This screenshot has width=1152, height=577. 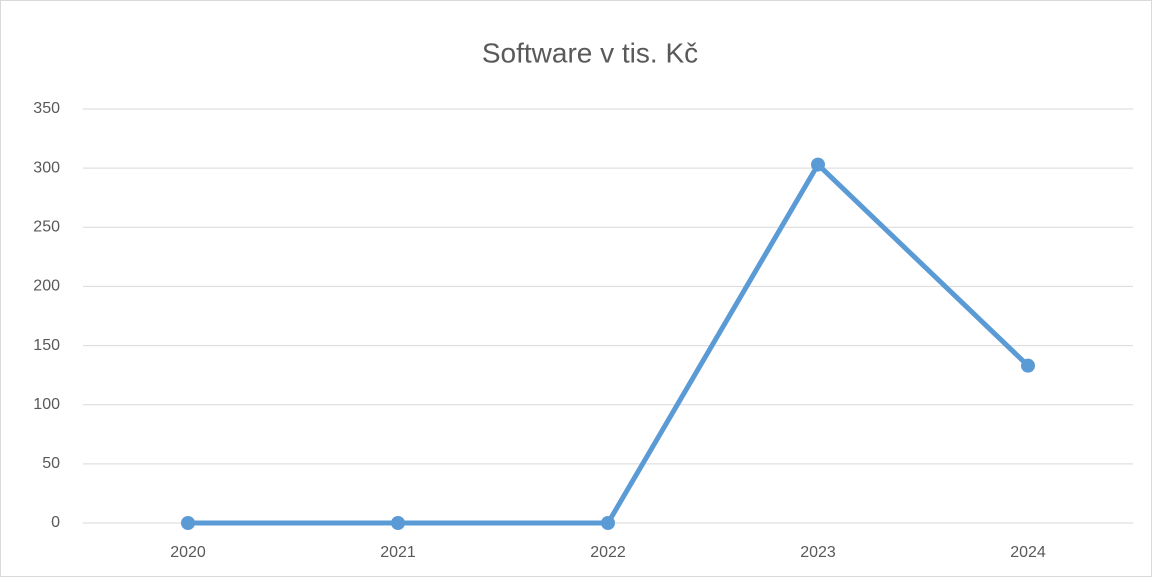 I want to click on y-tick-label: 150, so click(x=46, y=345).